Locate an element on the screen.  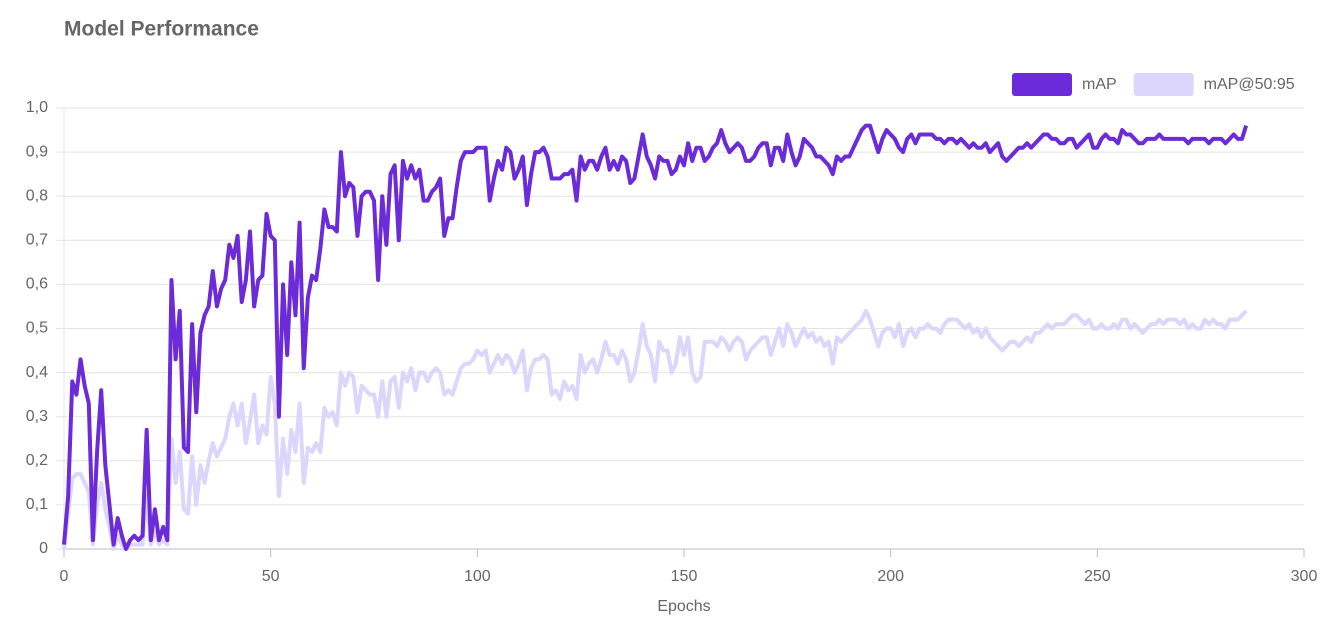
y-tick-label: 1,0 is located at coordinates (37, 107).